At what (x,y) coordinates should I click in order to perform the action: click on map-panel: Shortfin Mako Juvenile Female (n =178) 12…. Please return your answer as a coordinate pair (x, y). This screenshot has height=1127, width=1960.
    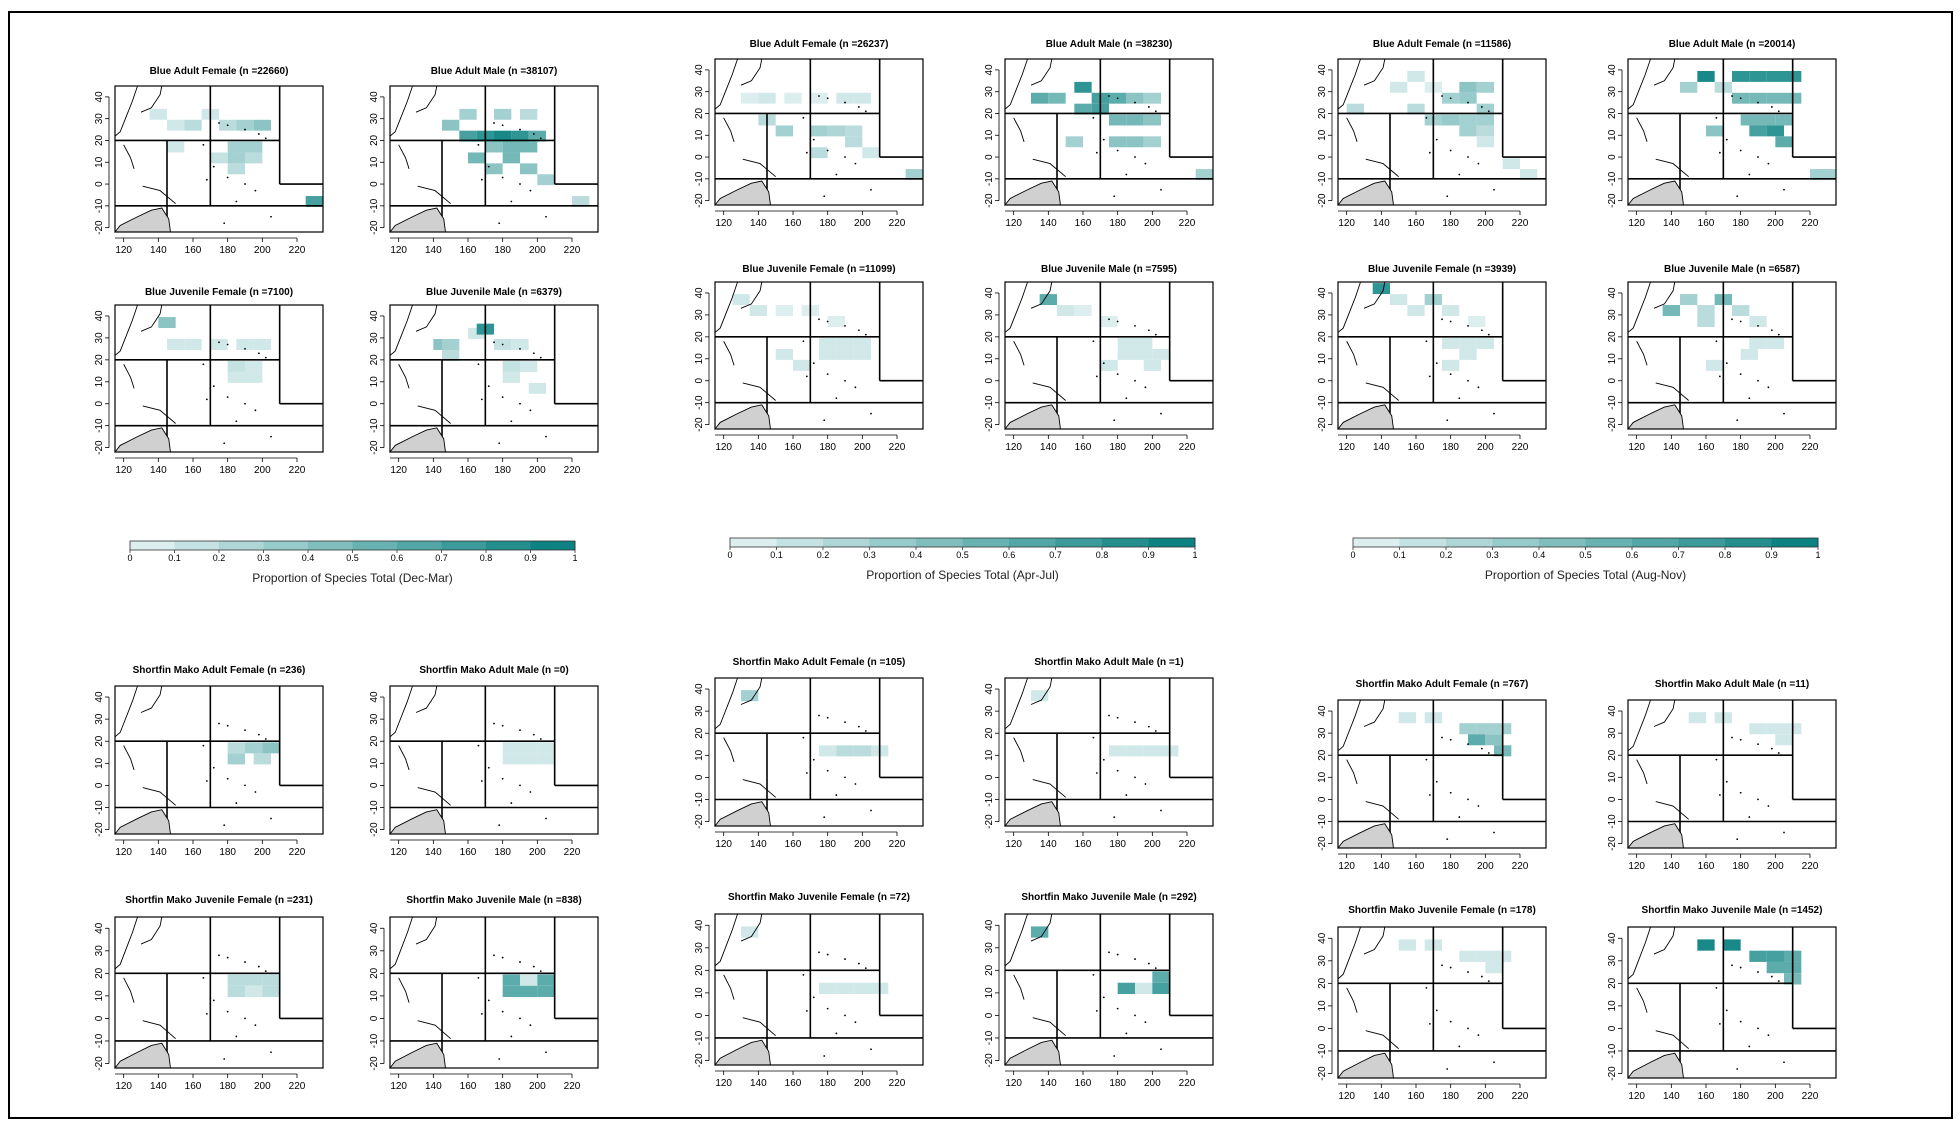
    Looking at the image, I should click on (1432, 1003).